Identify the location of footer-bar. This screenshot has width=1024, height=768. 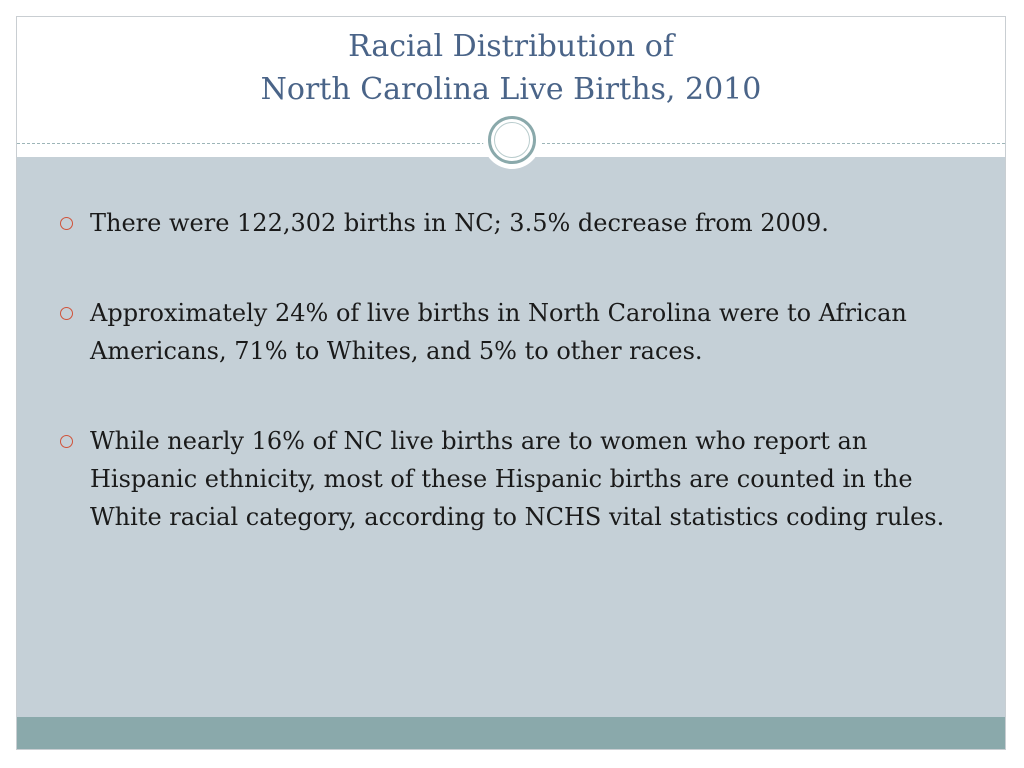
(511, 733).